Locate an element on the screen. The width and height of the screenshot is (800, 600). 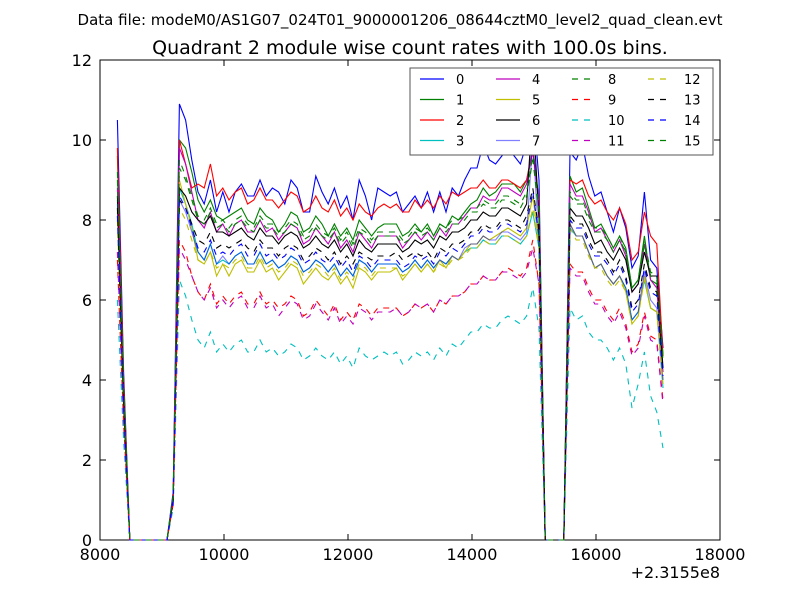
y-tick-label: 10 is located at coordinates (82, 140).